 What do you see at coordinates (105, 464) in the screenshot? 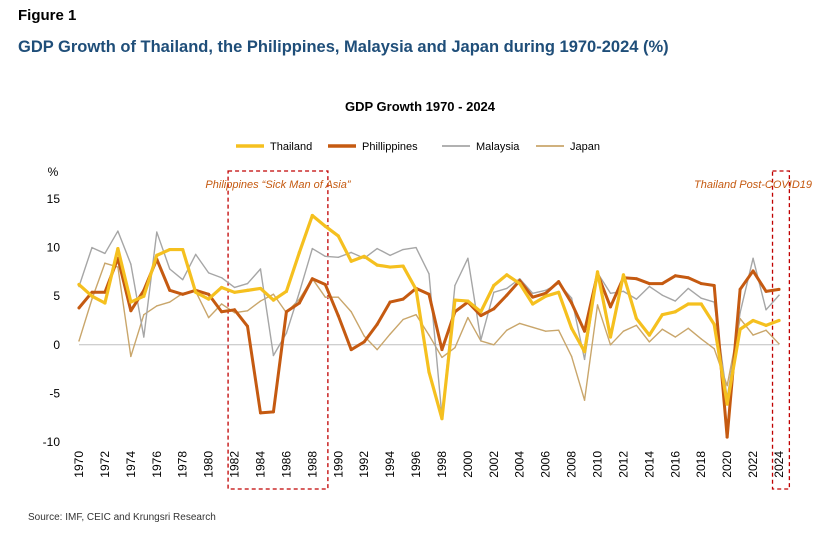
I see `x-tick-label: 1972` at bounding box center [105, 464].